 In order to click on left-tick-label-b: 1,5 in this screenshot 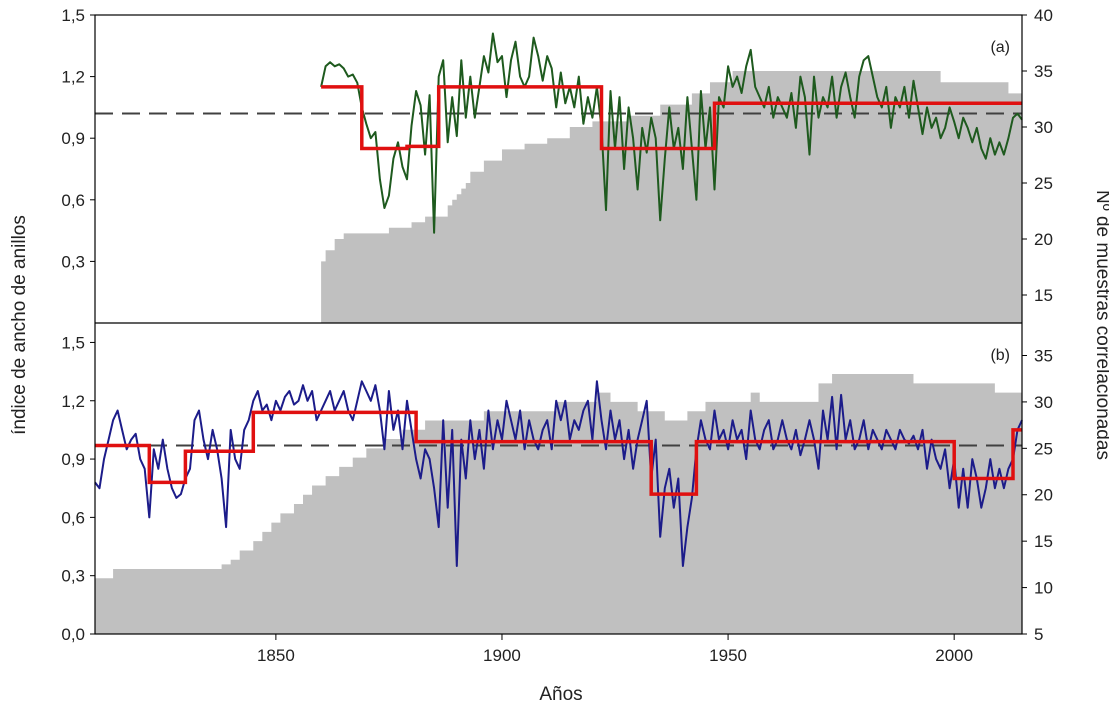, I will do `click(73, 342)`.